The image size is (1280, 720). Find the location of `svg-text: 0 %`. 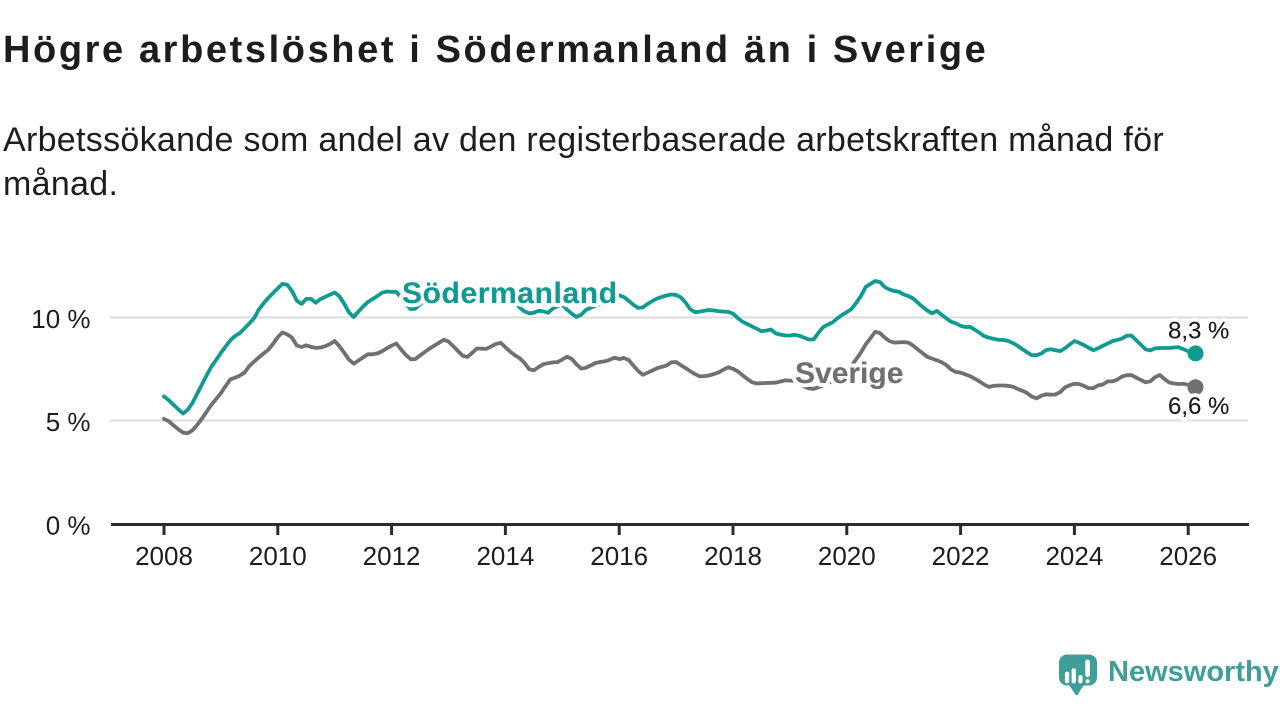

svg-text: 0 % is located at coordinates (68, 526).